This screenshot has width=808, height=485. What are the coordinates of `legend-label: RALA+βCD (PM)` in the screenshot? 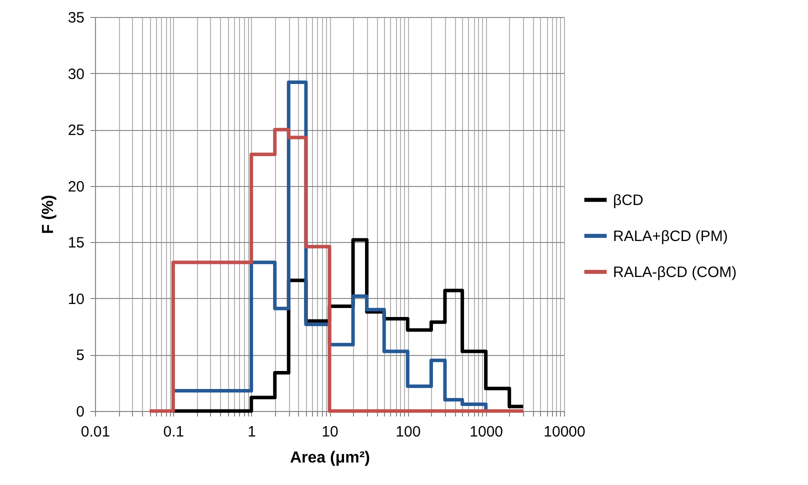 It's located at (670, 236).